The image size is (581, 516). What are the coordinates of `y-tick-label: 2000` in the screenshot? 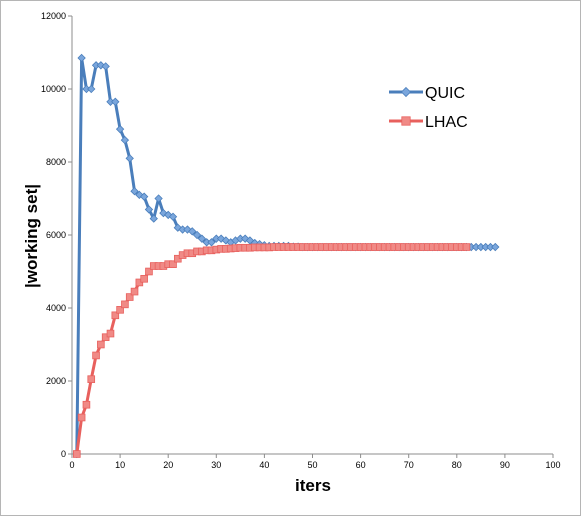 It's located at (56, 381).